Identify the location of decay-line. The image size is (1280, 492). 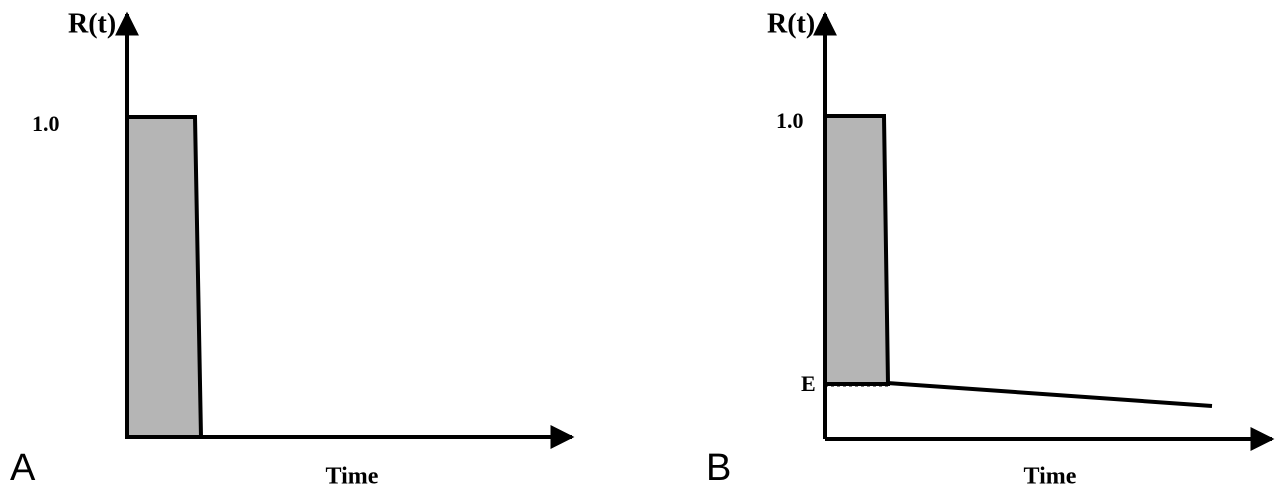
(1050, 394).